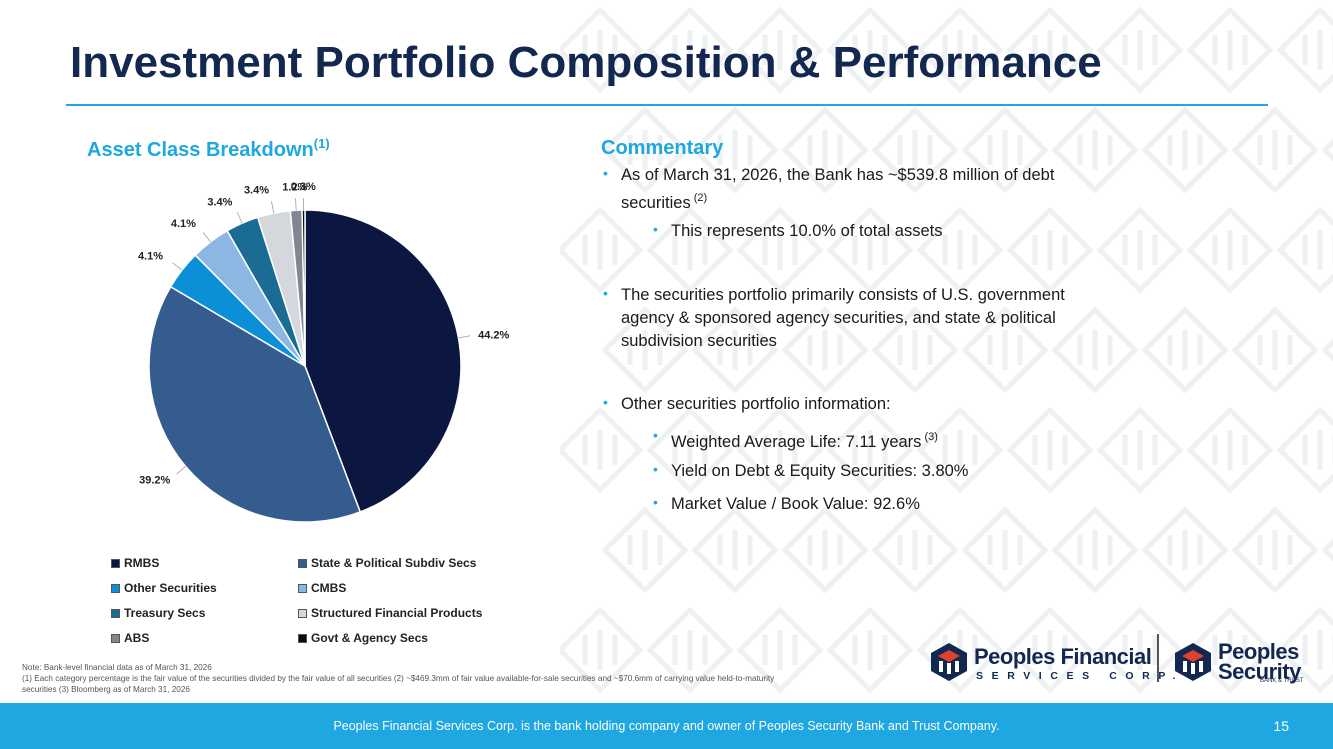 This screenshot has width=1333, height=749. What do you see at coordinates (165, 613) in the screenshot?
I see `legend-label: Treasury Secs` at bounding box center [165, 613].